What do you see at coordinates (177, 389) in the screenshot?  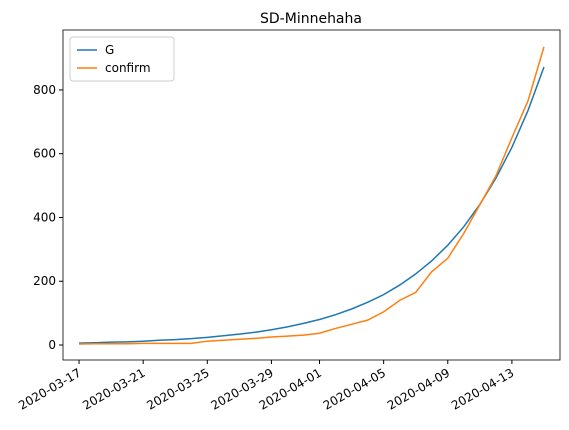 I see `x-tick-label: 2020-03-25` at bounding box center [177, 389].